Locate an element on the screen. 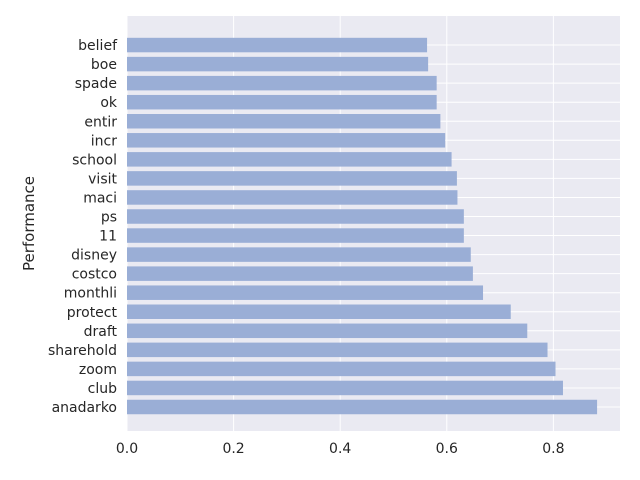  x-tick-label: 0.4 is located at coordinates (340, 449).